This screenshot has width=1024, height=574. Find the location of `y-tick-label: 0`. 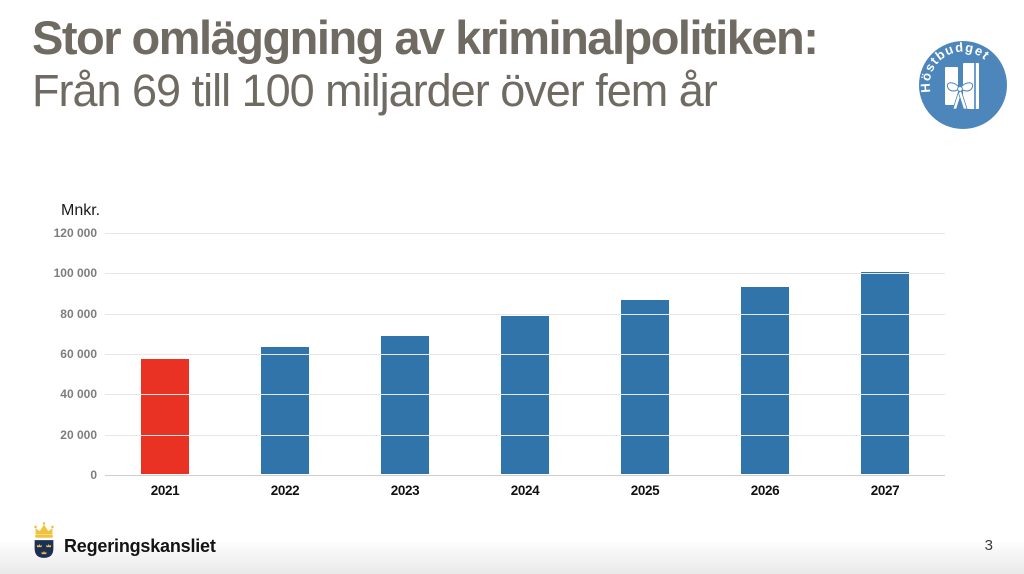

y-tick-label: 0 is located at coordinates (93, 475).